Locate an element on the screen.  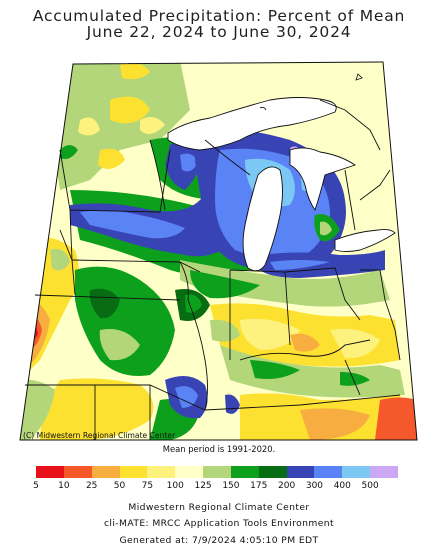
color-legend is located at coordinates (217, 472).